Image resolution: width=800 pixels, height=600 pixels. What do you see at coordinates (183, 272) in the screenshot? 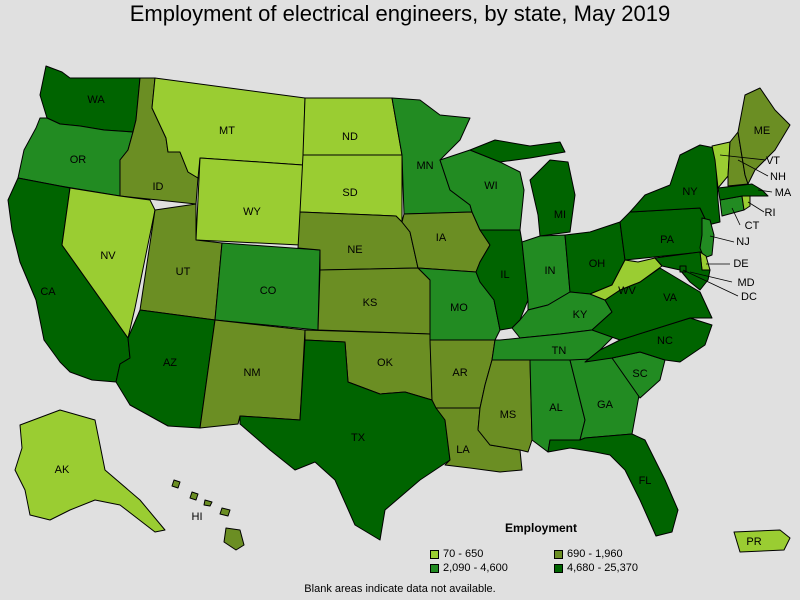
I see `label-ut: UT` at bounding box center [183, 272].